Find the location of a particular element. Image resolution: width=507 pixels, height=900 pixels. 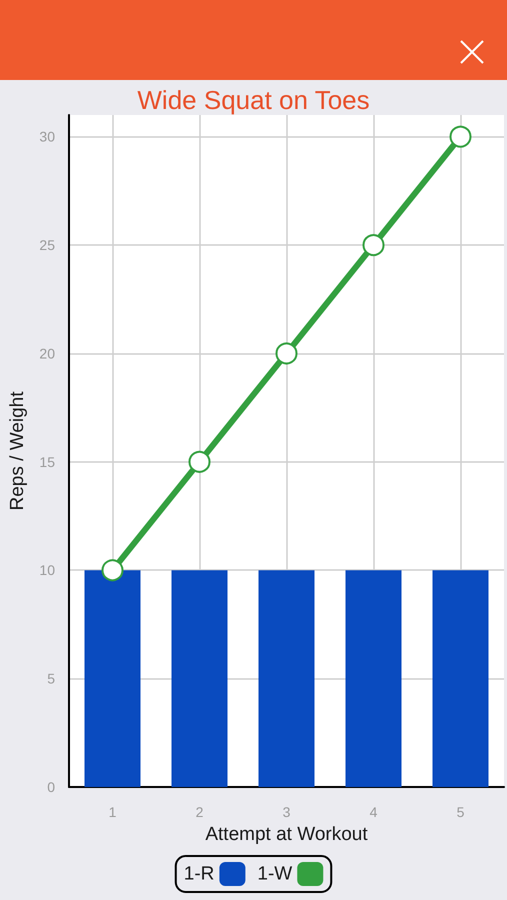

y-tick-label: 15 is located at coordinates (47, 462).